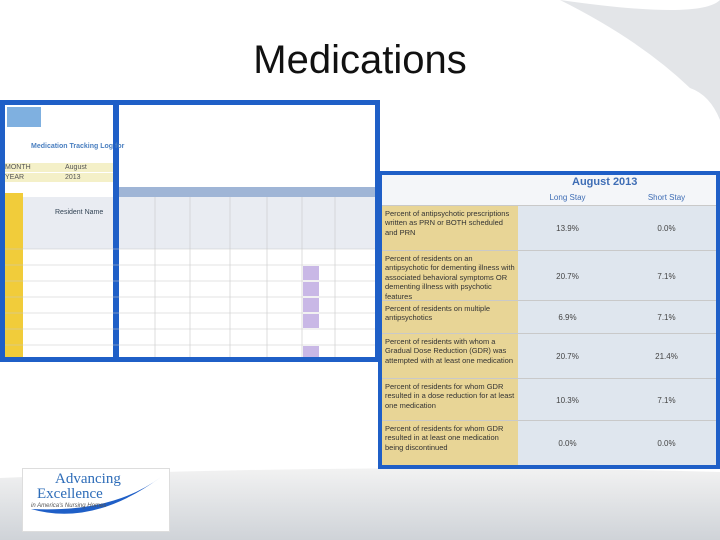 Image resolution: width=720 pixels, height=540 pixels. What do you see at coordinates (666, 356) in the screenshot?
I see `cell-value: 21.4%` at bounding box center [666, 356].